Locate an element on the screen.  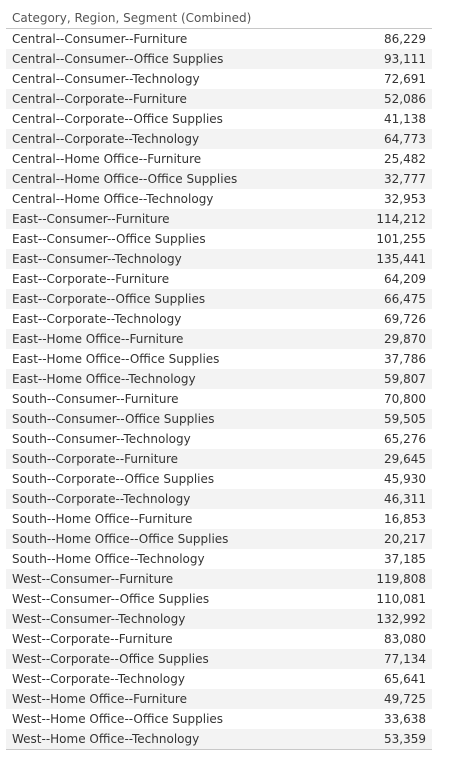
table-row: South--Consumer--Furniture 70,800 is located at coordinates (219, 399).